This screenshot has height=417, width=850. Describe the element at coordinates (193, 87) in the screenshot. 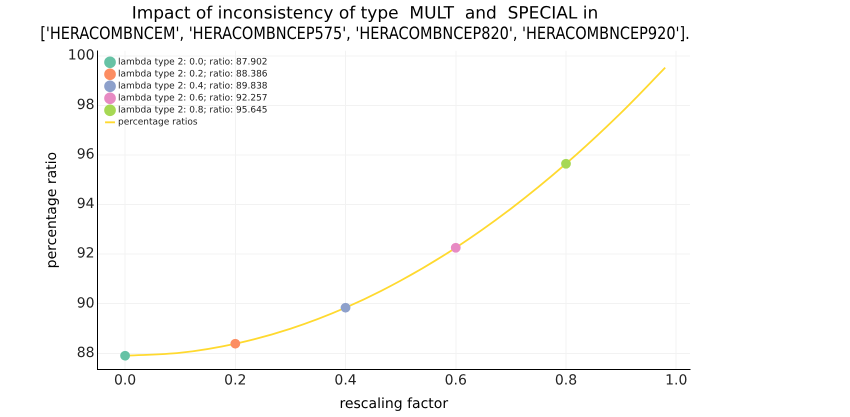

I see `legend-label: lambda type 2: 0.4; ratio: 89.838` at that location.